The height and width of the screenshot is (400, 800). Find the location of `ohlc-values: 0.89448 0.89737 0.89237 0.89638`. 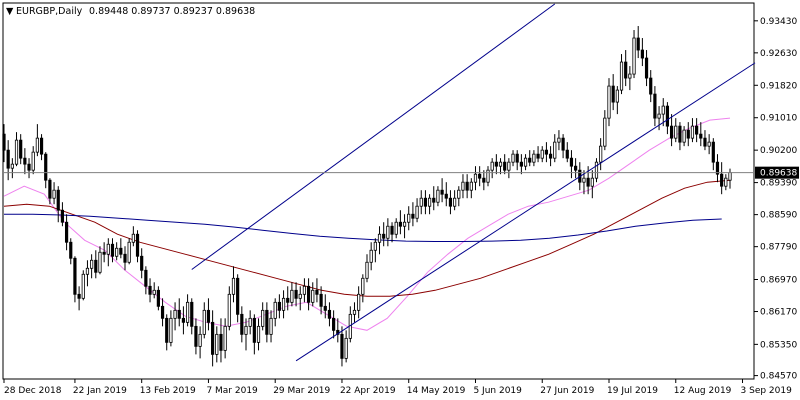

ohlc-values: 0.89448 0.89737 0.89237 0.89638 is located at coordinates (172, 11).